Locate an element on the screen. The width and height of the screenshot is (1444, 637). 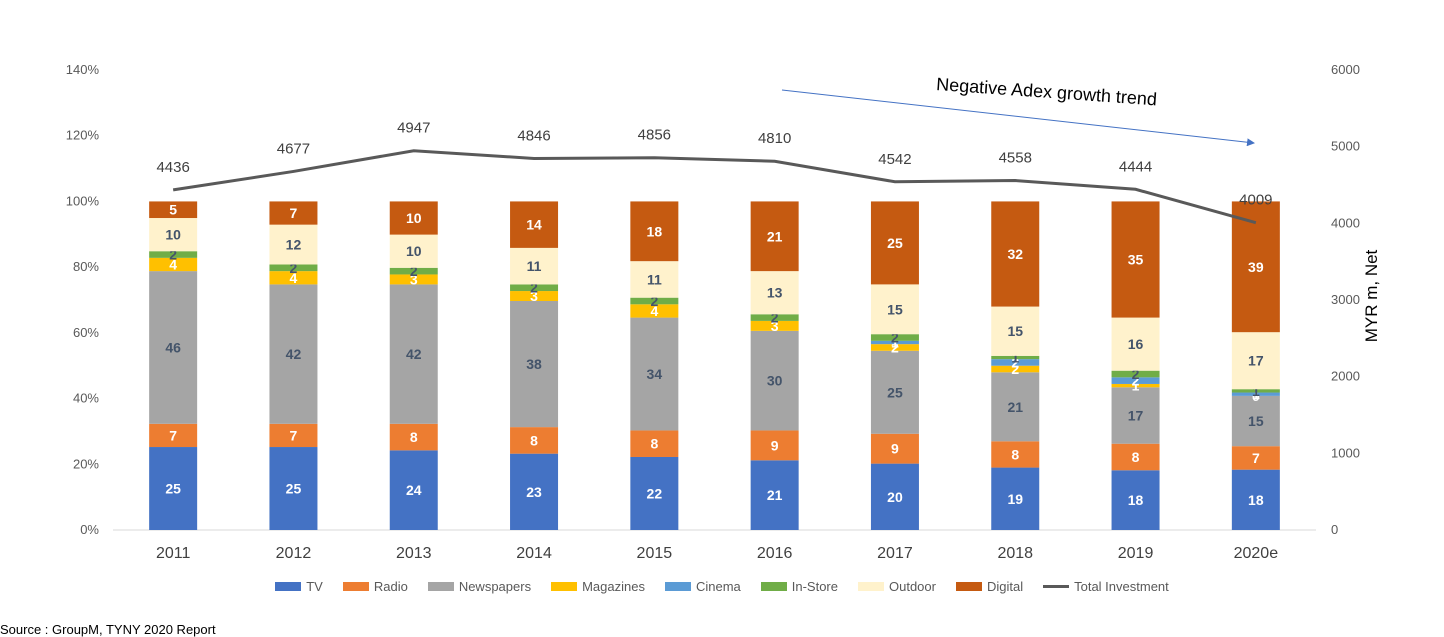
data-label-tv: 21 is located at coordinates (775, 495).